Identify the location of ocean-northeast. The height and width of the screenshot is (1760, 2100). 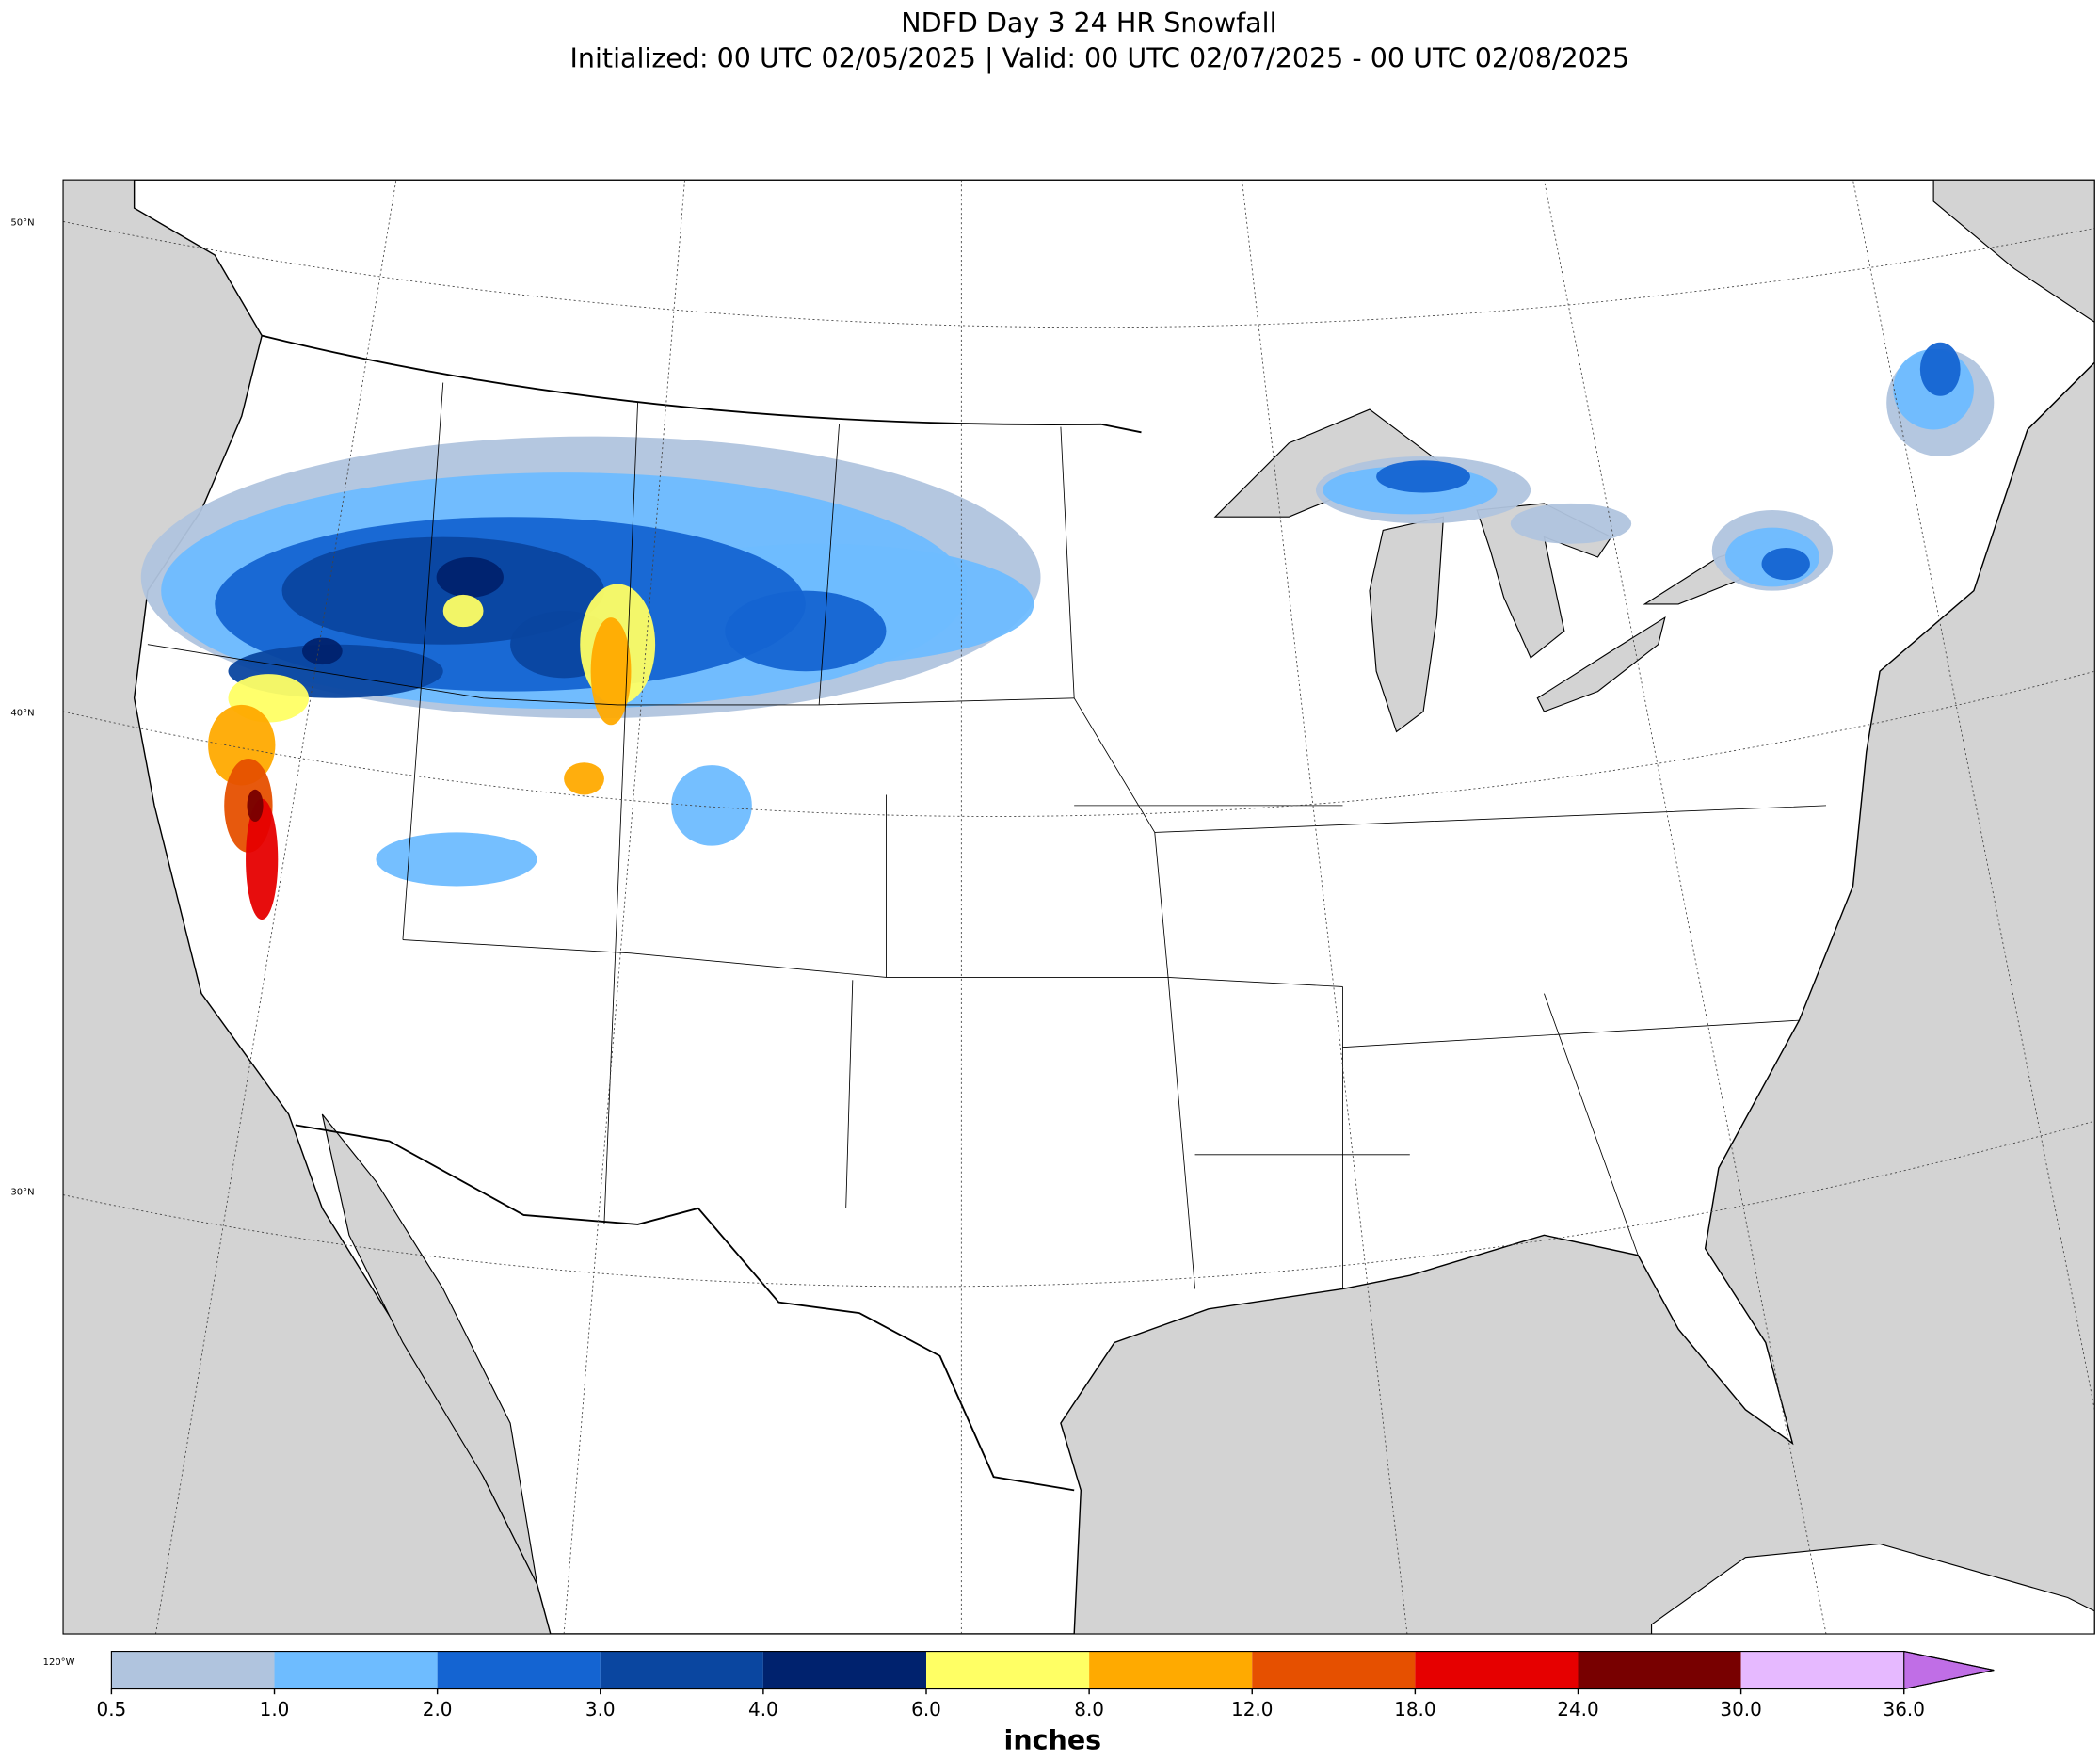
(2014, 252).